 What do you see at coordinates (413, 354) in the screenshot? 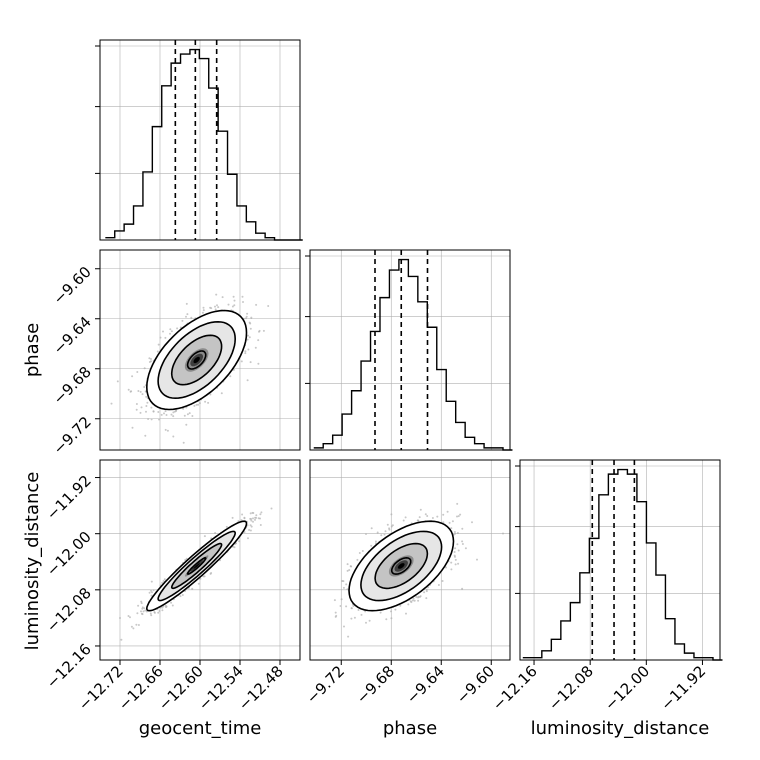
I see `histogram-phase` at bounding box center [413, 354].